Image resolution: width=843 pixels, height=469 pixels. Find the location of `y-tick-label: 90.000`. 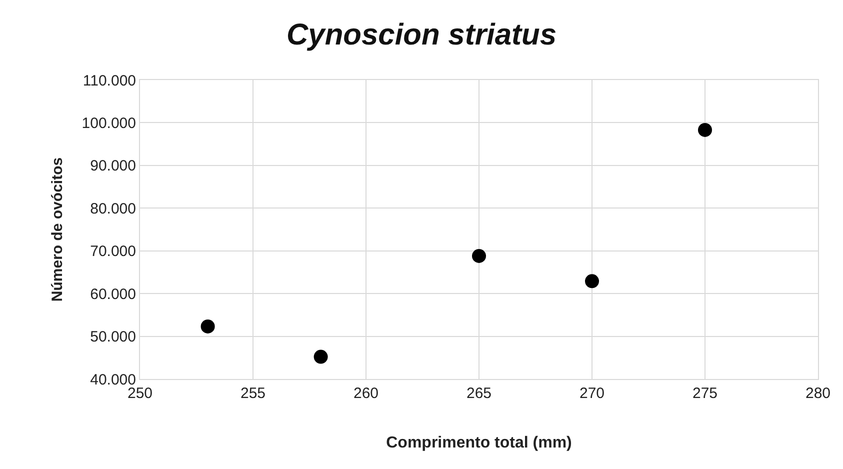

y-tick-label: 90.000 is located at coordinates (113, 166).